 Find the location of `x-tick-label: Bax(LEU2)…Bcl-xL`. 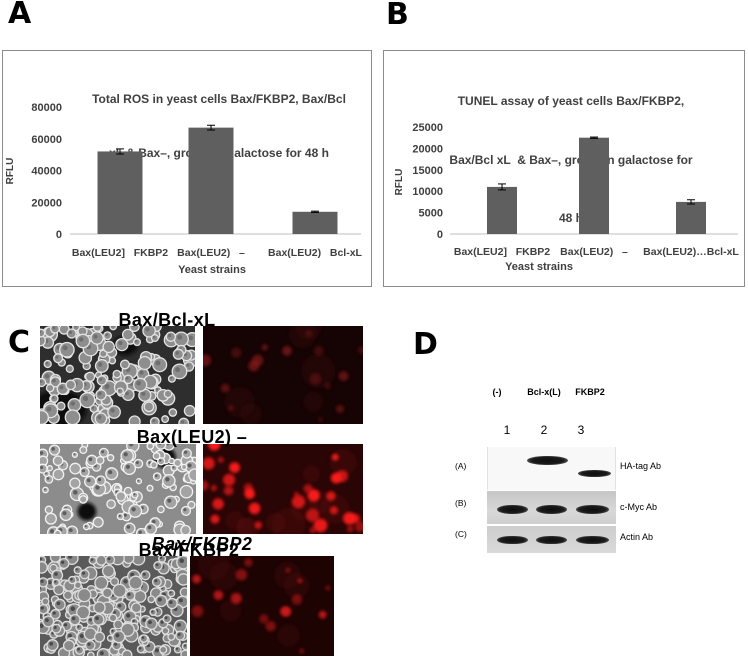

x-tick-label: Bax(LEU2)…Bcl-xL is located at coordinates (691, 252).